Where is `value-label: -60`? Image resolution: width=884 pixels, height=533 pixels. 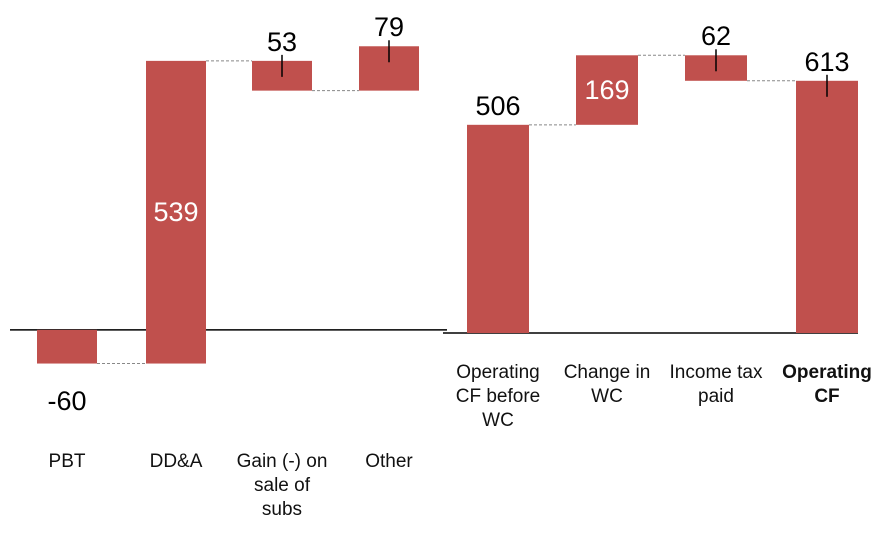 value-label: -60 is located at coordinates (67, 400).